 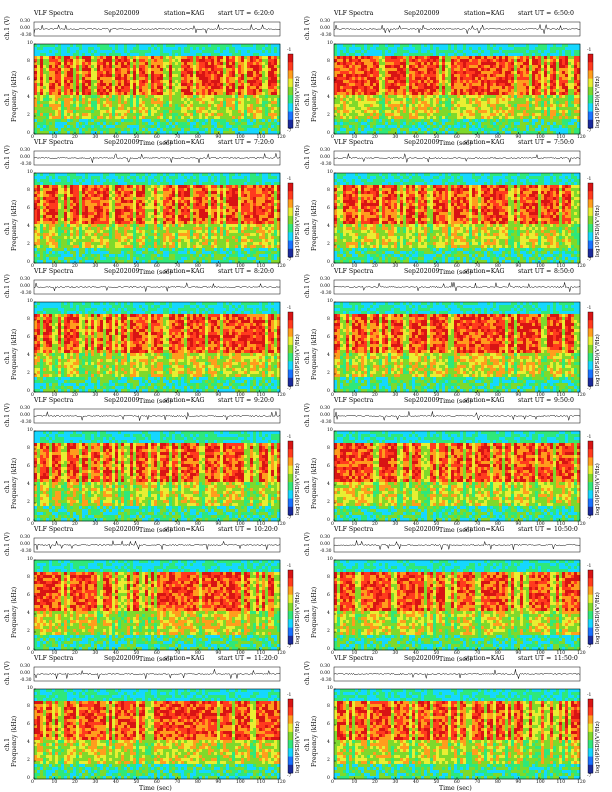 What do you see at coordinates (121, 143) in the screenshot?
I see `panel-date: Sep202009` at bounding box center [121, 143].